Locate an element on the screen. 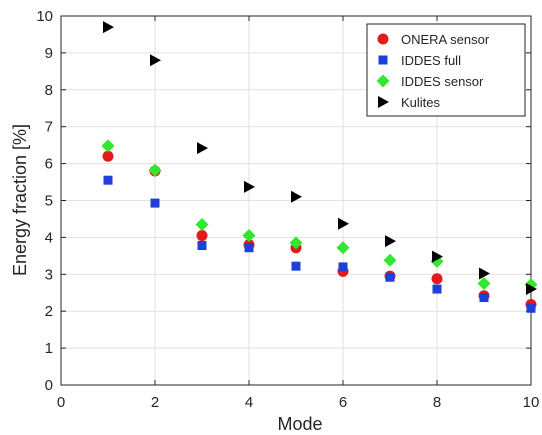 The image size is (542, 435). legend-label: IDDES full is located at coordinates (431, 60).